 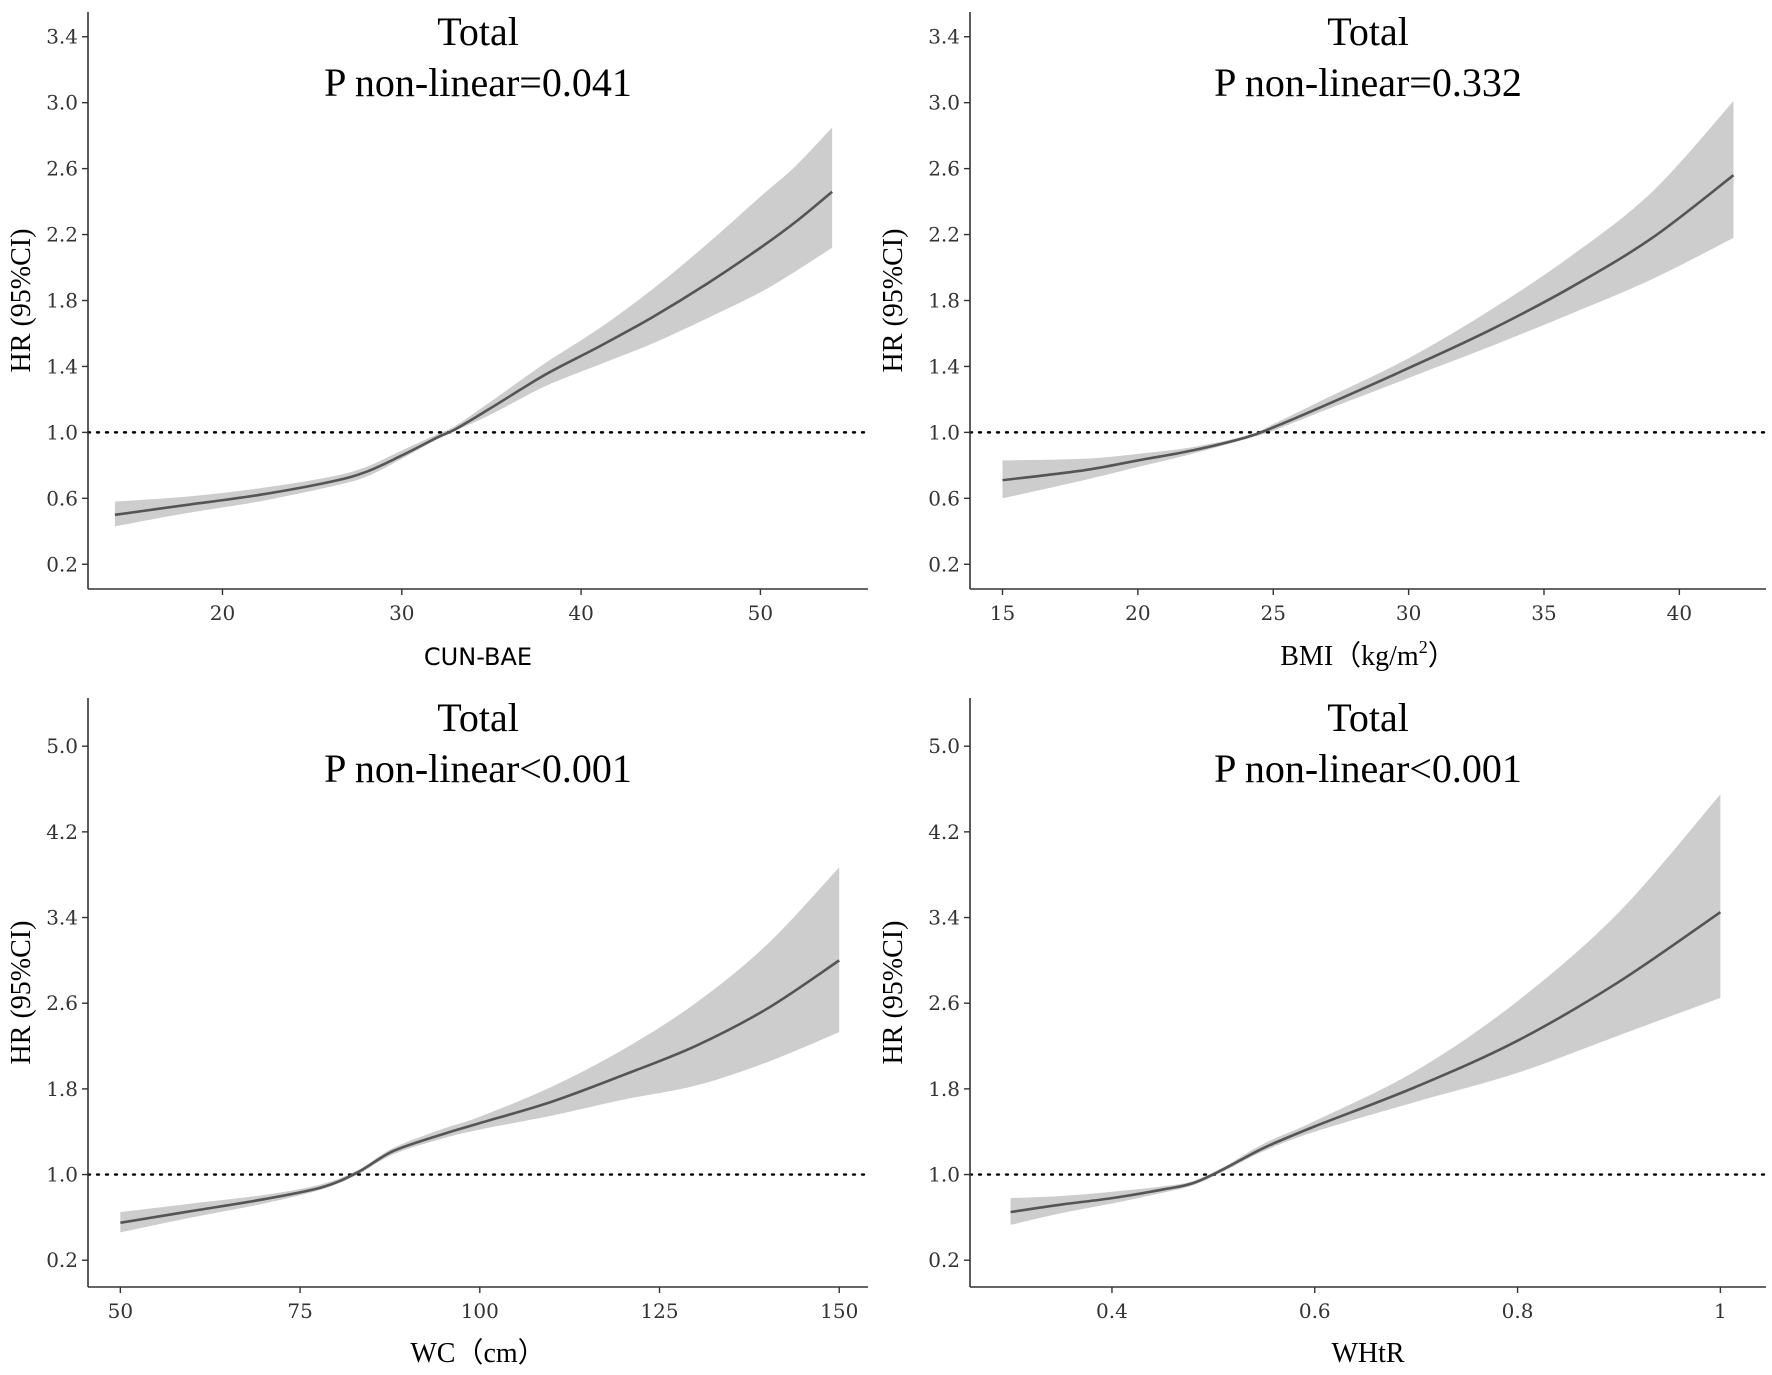 What do you see at coordinates (1442, 656) in the screenshot?
I see `x-axis-title-end: ）` at bounding box center [1442, 656].